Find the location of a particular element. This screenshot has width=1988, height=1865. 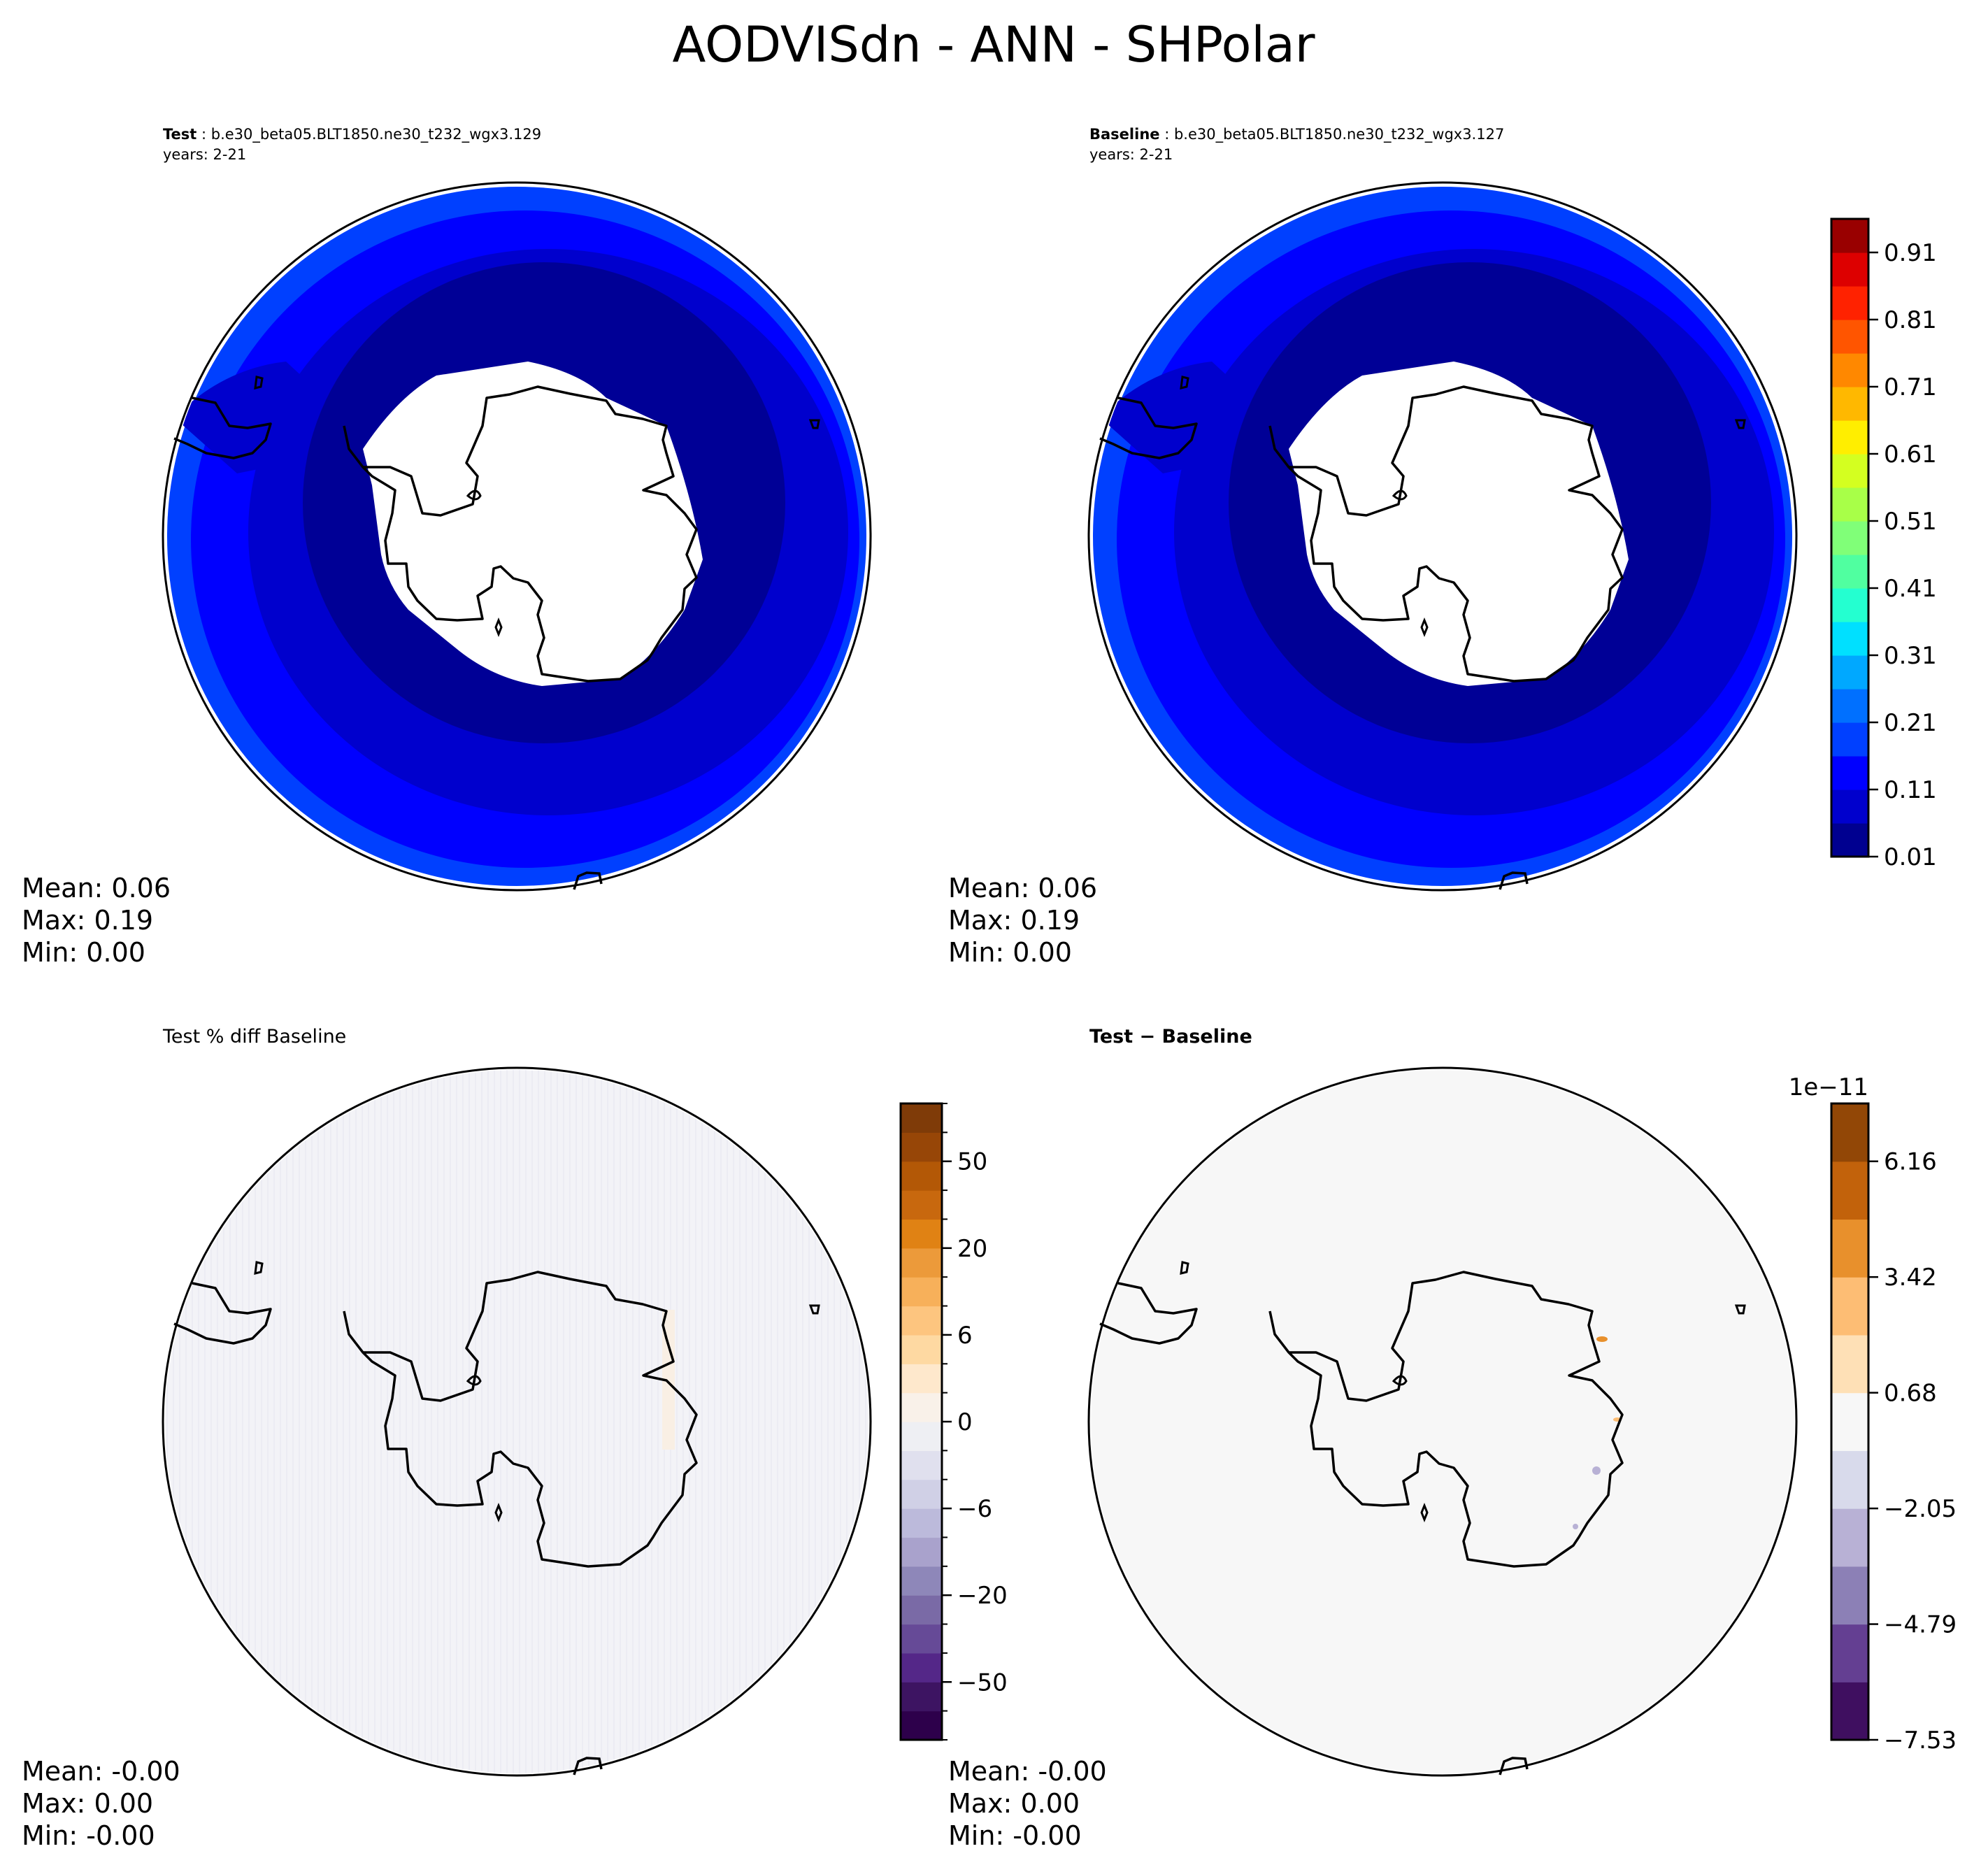

stat-max: Max: 0.00 is located at coordinates (88, 1803).